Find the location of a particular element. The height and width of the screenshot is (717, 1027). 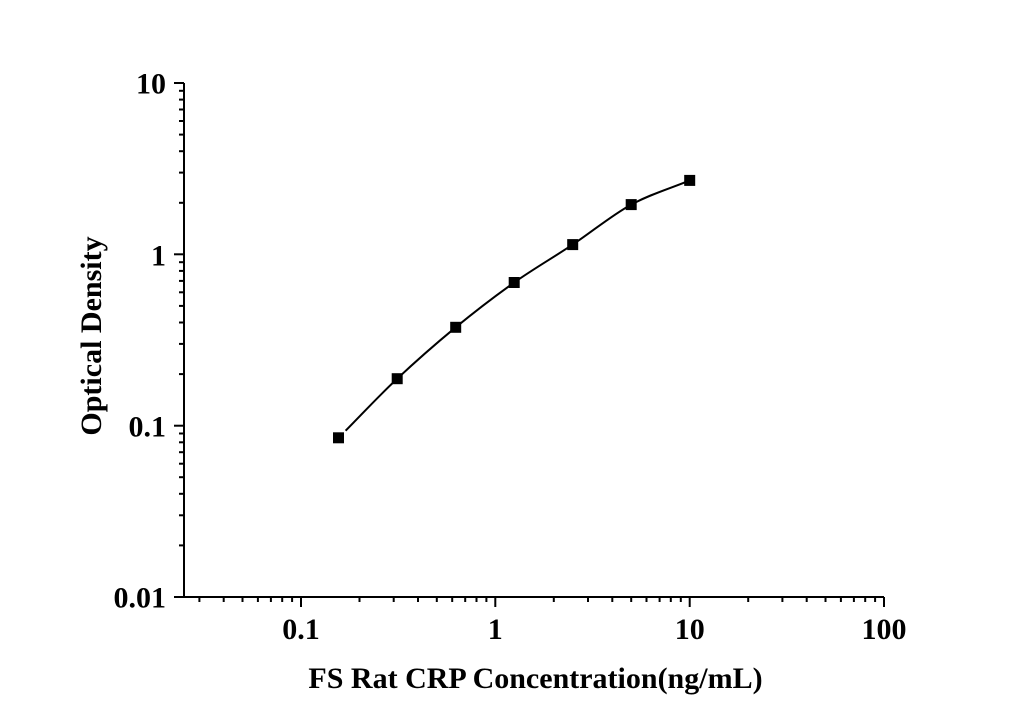

svg-text:FS Rat CRP Concentration(ng/mL: FS Rat CRP Concentration(ng/mL) is located at coordinates (535, 678).